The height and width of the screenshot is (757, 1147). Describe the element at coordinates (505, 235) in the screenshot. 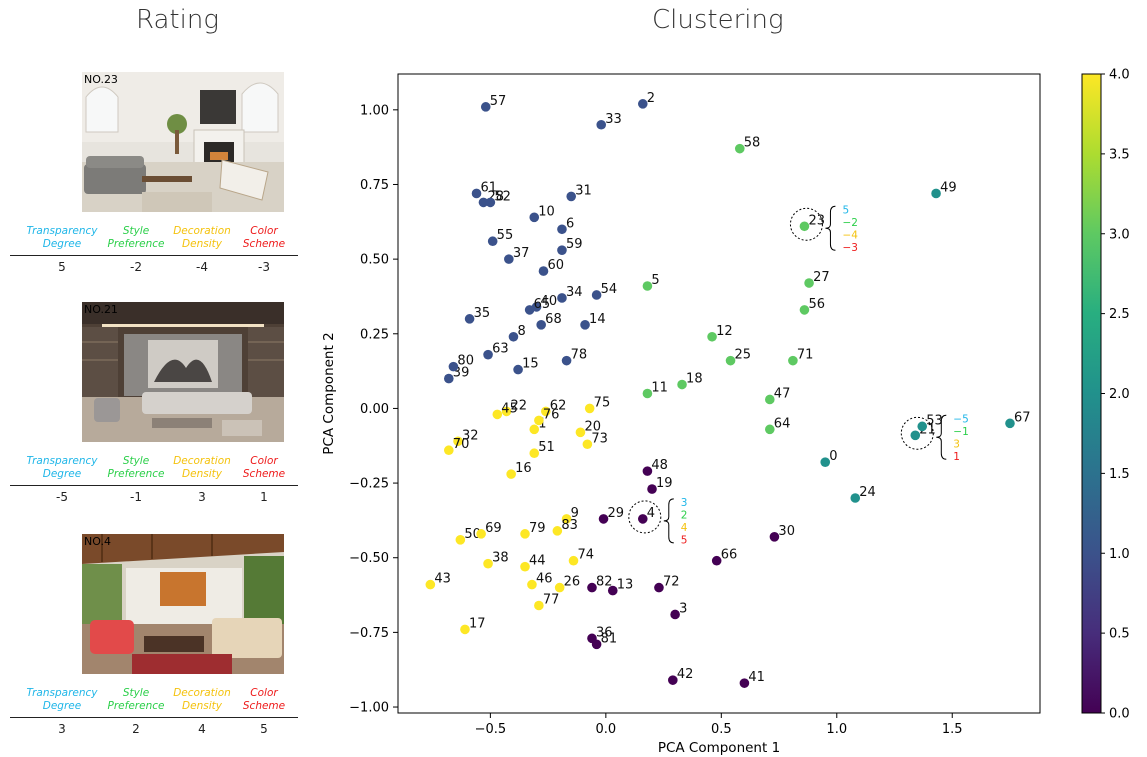

I see `point-label: 55` at that location.